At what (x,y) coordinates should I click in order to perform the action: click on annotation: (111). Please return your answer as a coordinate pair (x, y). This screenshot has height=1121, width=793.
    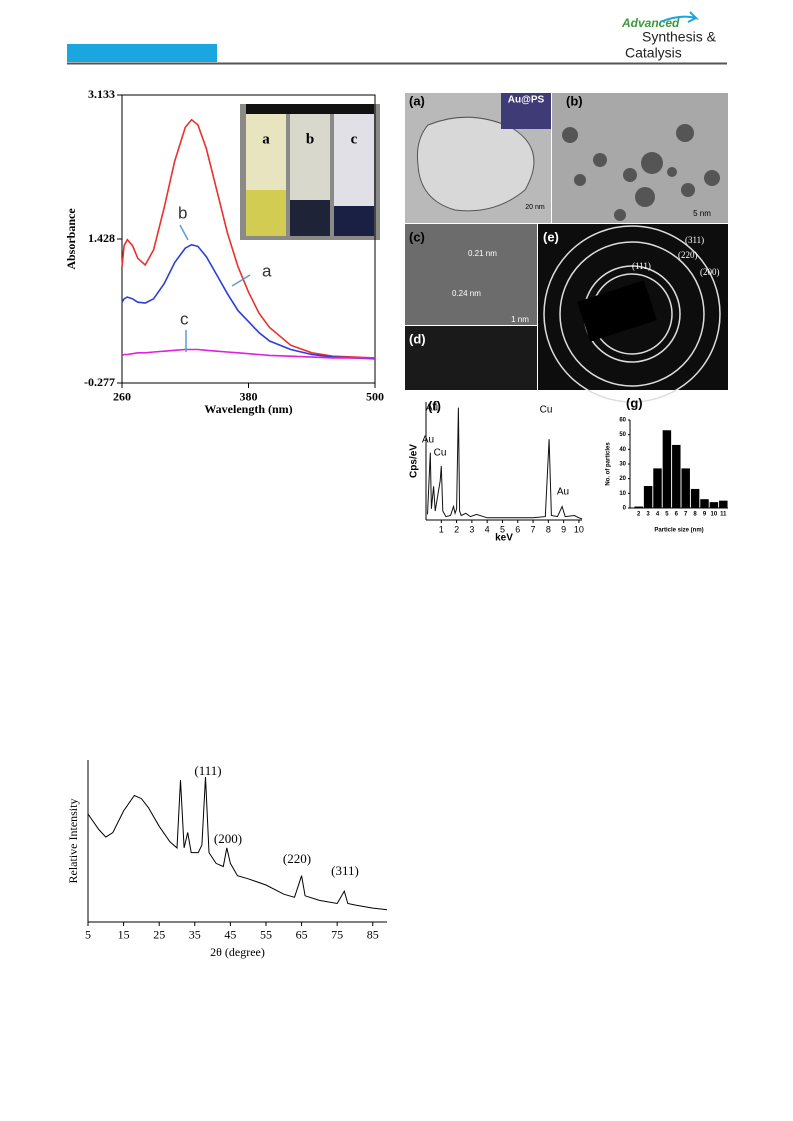
    Looking at the image, I should click on (207, 770).